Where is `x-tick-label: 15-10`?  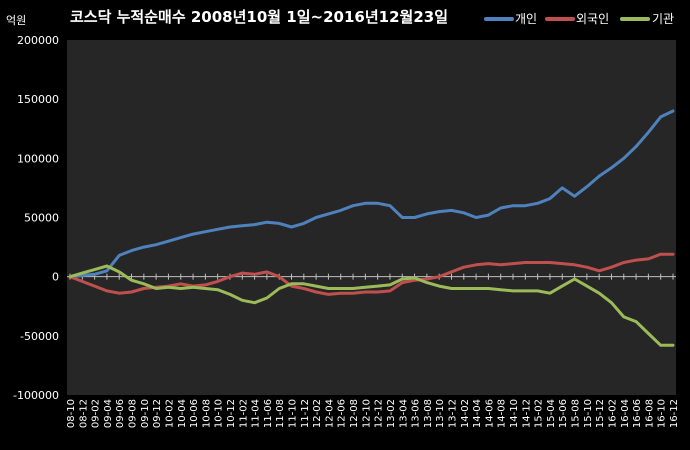 x-tick-label: 15-10 is located at coordinates (588, 413).